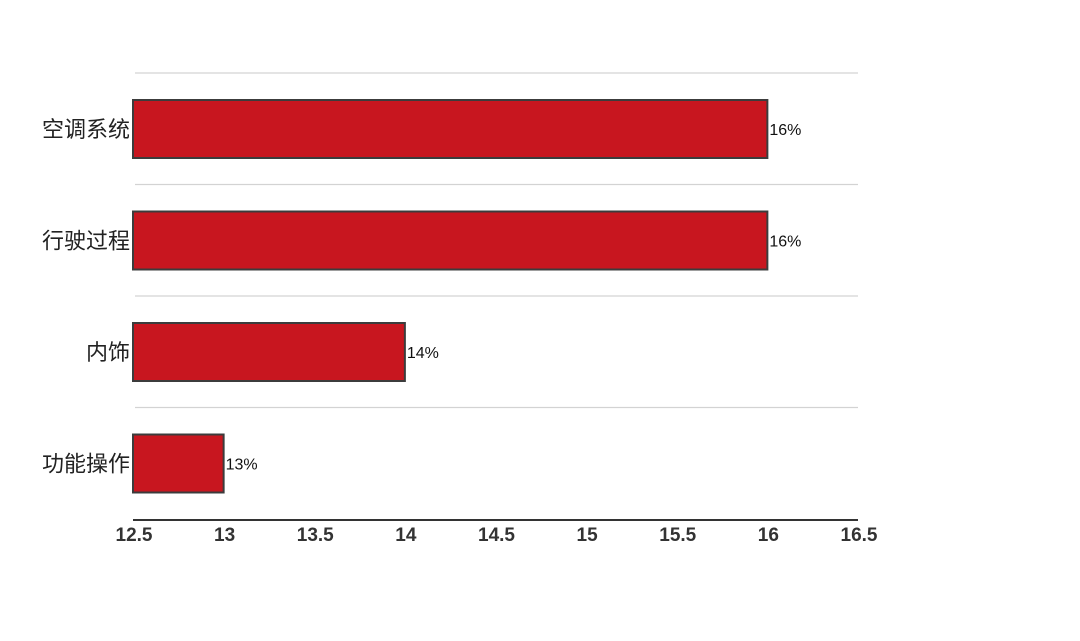 The width and height of the screenshot is (1080, 641). I want to click on x-tick-label: 13.5, so click(315, 535).